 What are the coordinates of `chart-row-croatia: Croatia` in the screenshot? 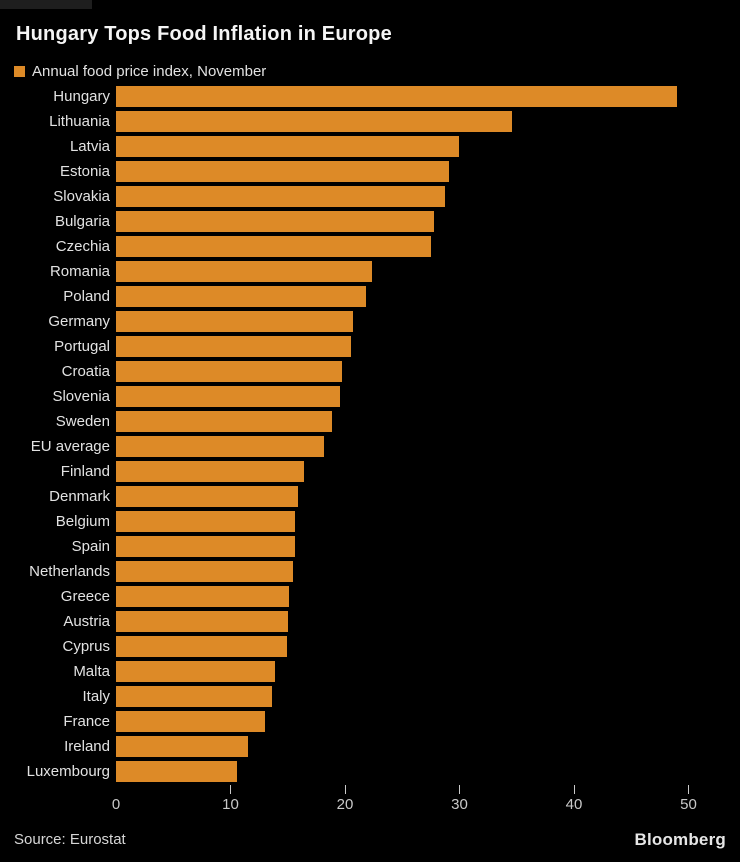 It's located at (370, 371).